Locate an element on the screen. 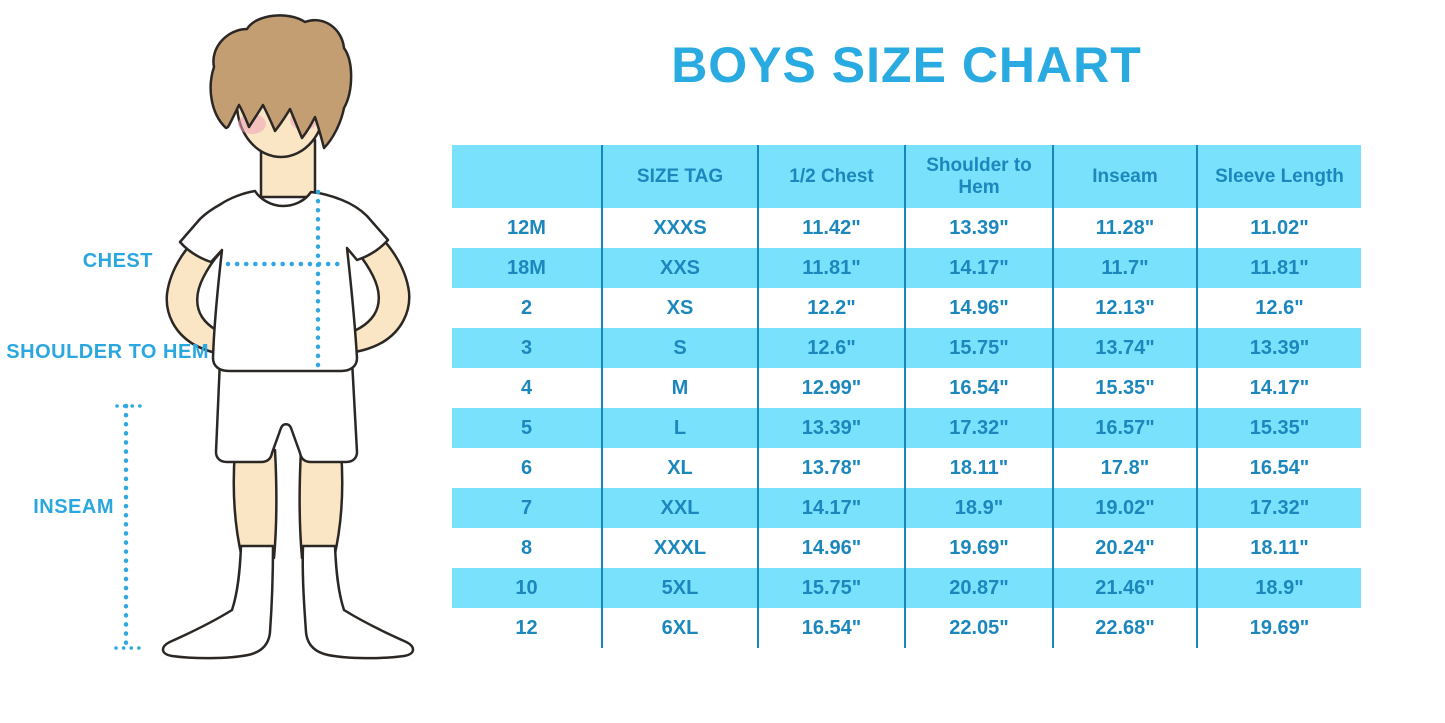 The width and height of the screenshot is (1445, 723). chest-label: CHEST is located at coordinates (117, 261).